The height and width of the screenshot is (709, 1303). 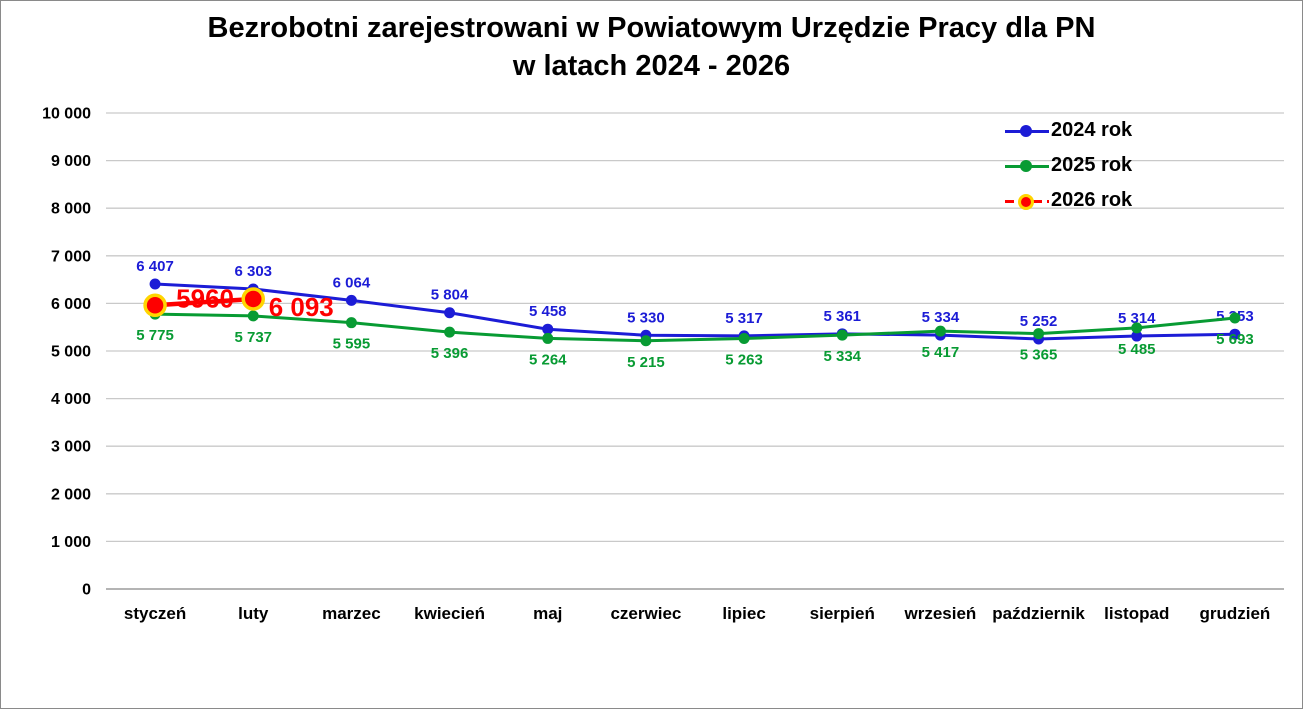 I want to click on data-label: 5 693, so click(x=1235, y=339).